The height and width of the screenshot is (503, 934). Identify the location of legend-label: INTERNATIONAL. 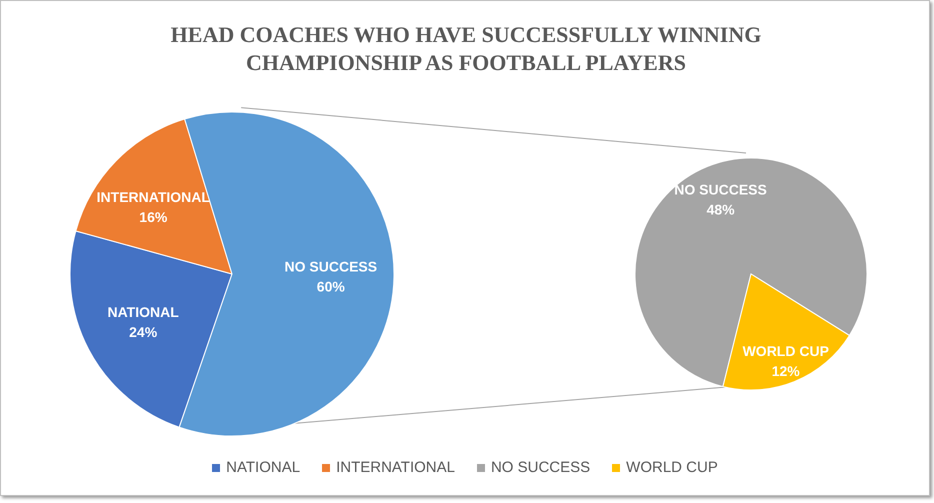
(395, 467).